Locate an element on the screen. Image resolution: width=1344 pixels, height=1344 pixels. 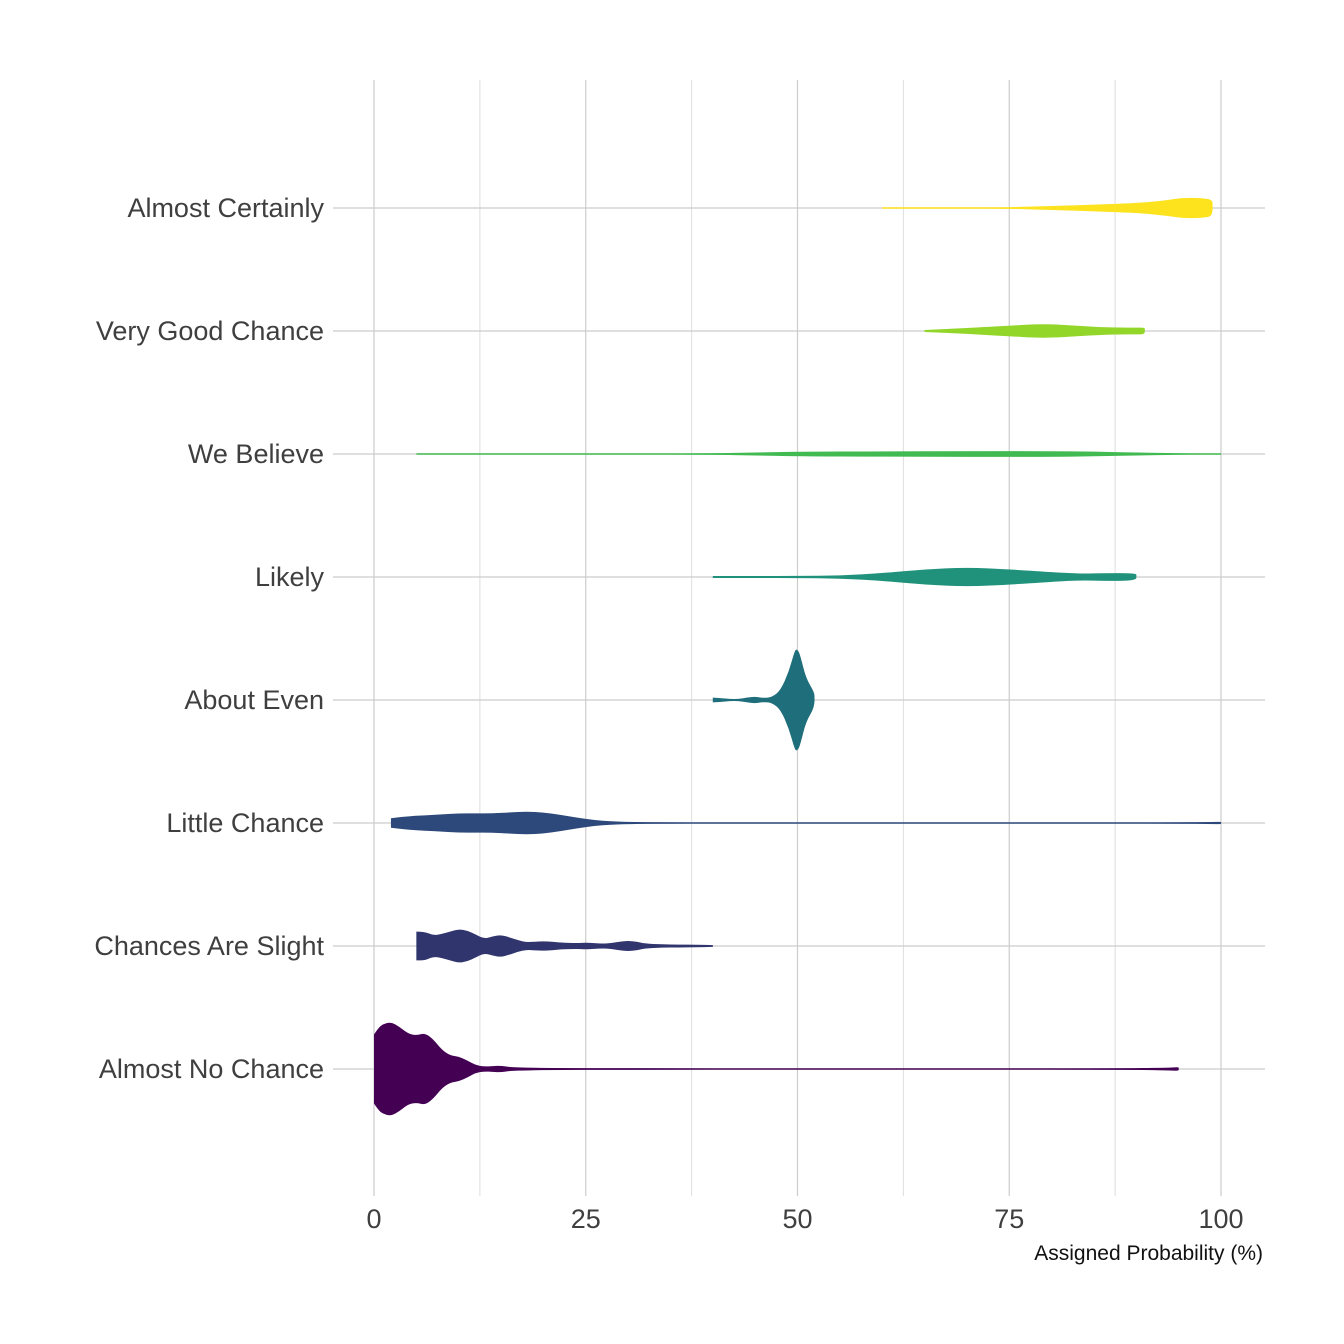
x-tick-label: 25 is located at coordinates (586, 1219).